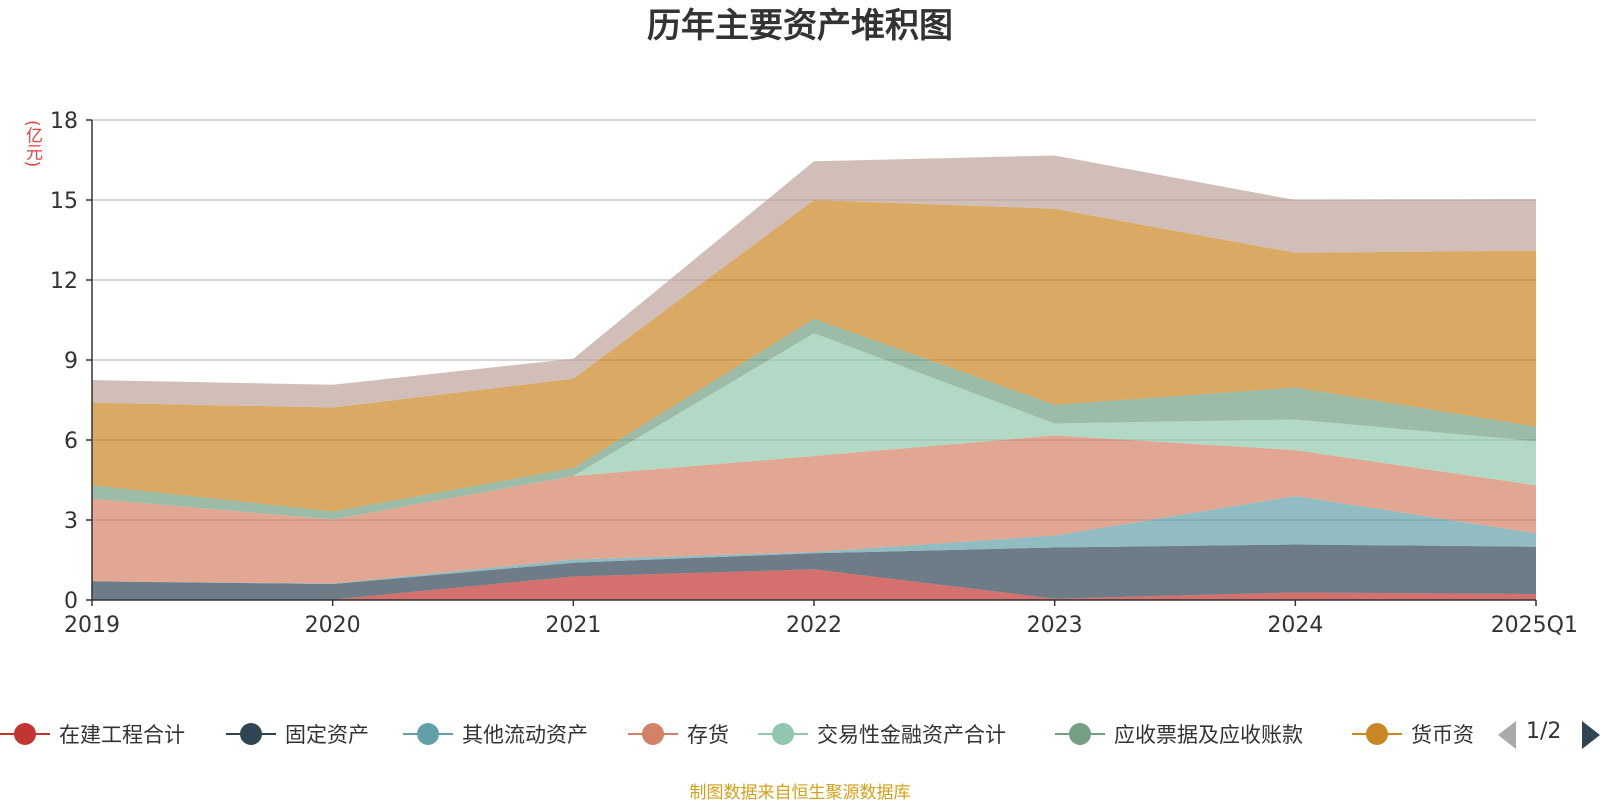 The width and height of the screenshot is (1600, 803). What do you see at coordinates (1534, 625) in the screenshot?
I see `x-tick-label: 2025Q1` at bounding box center [1534, 625].